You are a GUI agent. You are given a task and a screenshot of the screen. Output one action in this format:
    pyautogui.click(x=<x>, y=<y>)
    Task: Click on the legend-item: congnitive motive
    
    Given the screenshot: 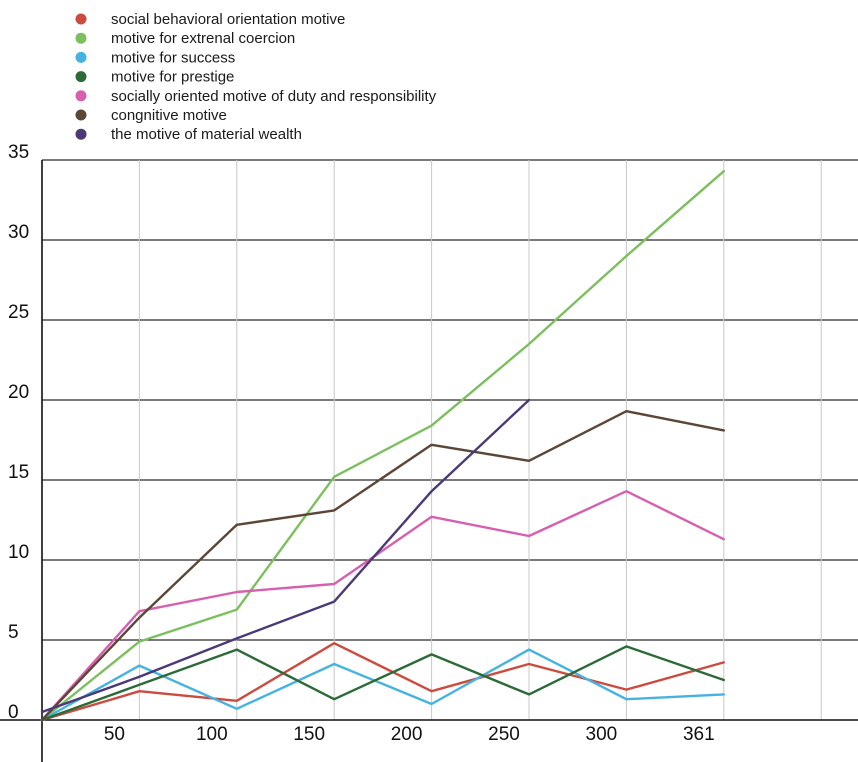 What is the action you would take?
    pyautogui.click(x=151, y=115)
    